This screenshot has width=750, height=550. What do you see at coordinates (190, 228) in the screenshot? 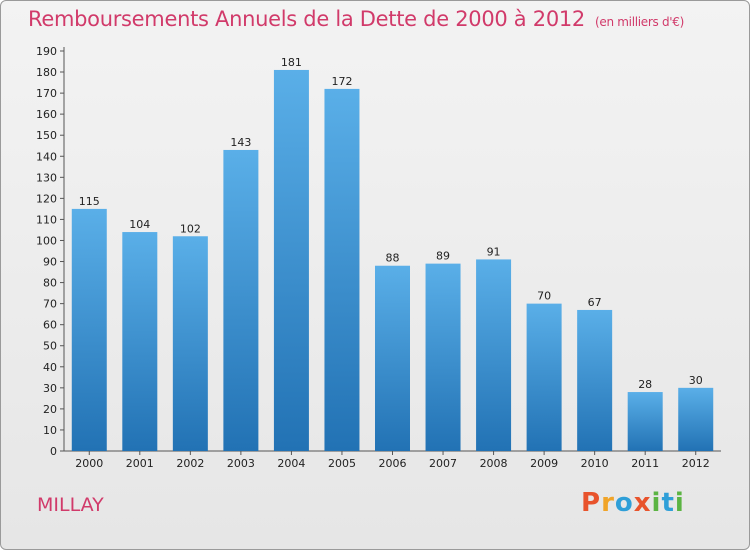
I see `data-label-2002: 102` at bounding box center [190, 228].